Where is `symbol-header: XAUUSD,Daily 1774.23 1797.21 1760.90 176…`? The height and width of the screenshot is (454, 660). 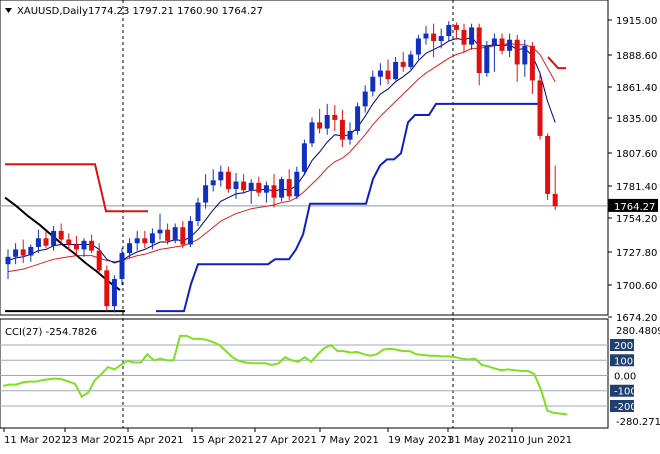
symbol-header: XAUUSD,Daily 1774.23 1797.21 1760.90 176… is located at coordinates (134, 11).